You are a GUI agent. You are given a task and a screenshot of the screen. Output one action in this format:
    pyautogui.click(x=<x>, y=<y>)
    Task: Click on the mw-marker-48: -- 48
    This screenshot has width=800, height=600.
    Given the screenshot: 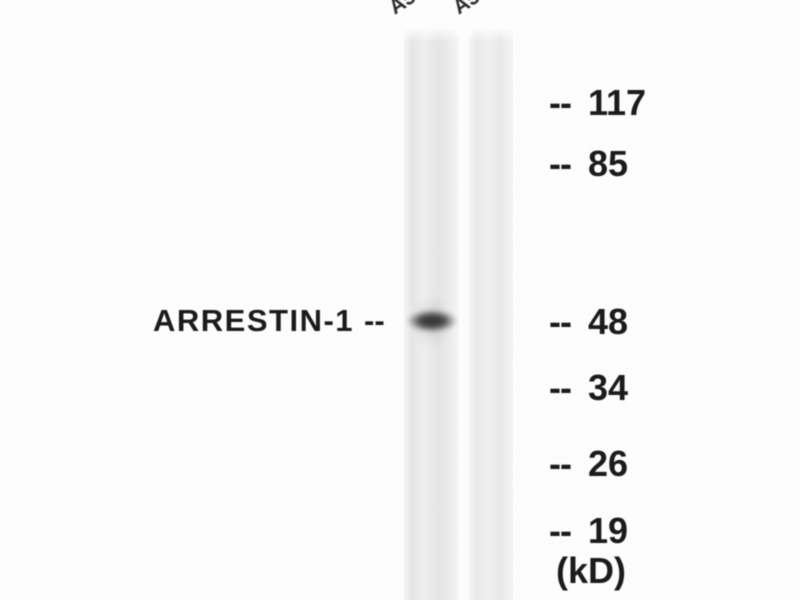 What is the action you would take?
    pyautogui.click(x=588, y=322)
    